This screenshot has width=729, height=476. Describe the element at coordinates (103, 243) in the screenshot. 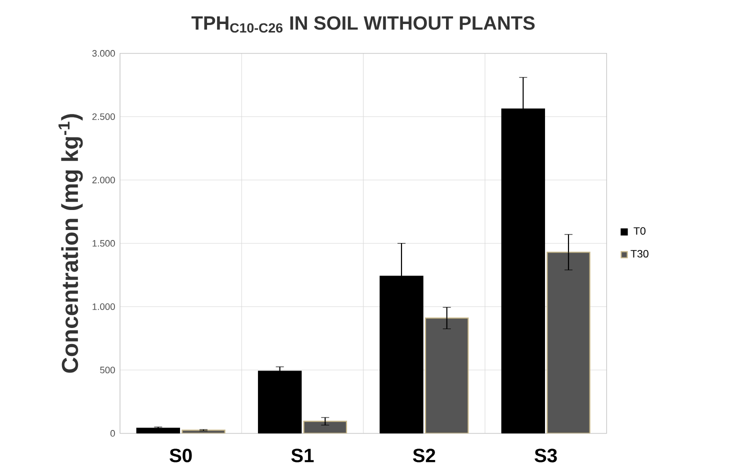

I see `y-tick-label: 1.500` at that location.